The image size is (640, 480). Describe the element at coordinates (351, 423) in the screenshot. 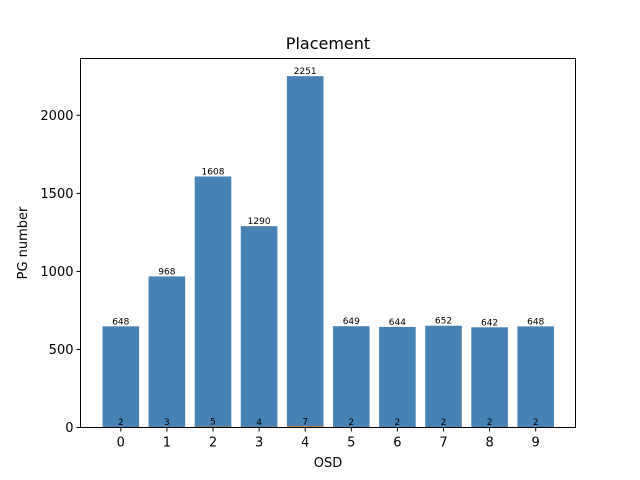

I see `secondary-bar-label-osd-5: 2` at that location.